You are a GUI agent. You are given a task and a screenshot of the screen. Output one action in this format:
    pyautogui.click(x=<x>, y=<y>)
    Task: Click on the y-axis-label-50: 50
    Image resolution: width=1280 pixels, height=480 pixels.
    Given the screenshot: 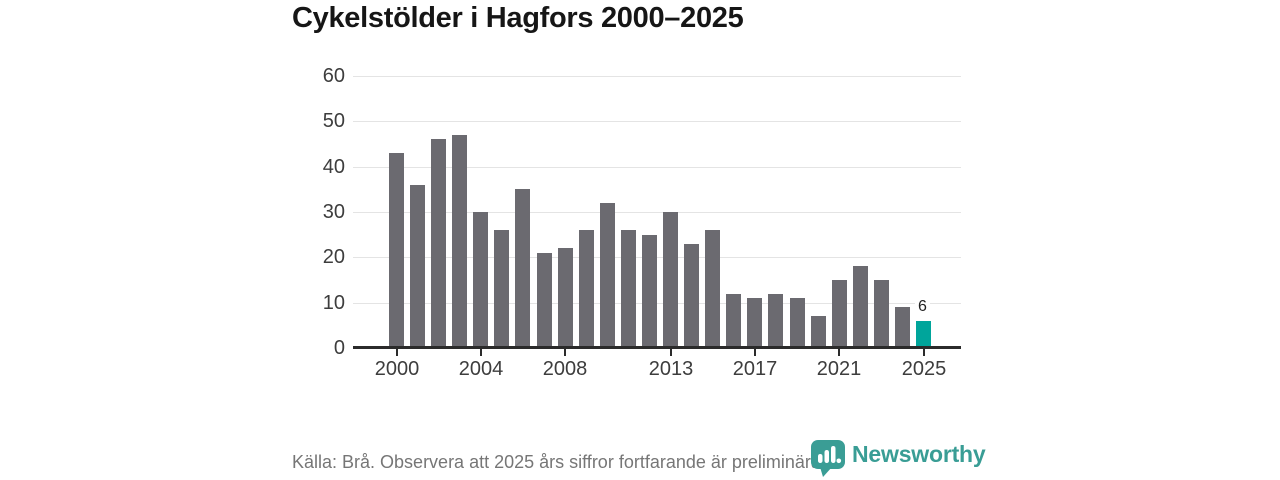 What is the action you would take?
    pyautogui.click(x=333, y=121)
    